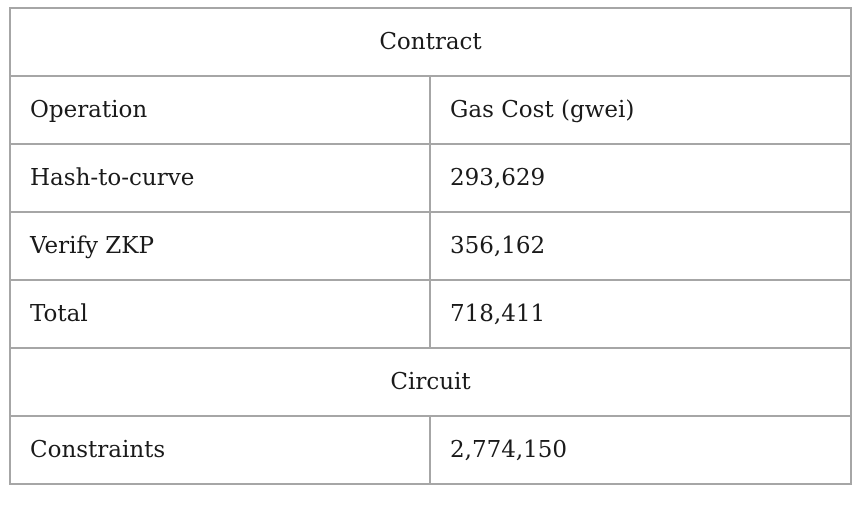 The image size is (858, 520). What do you see at coordinates (220, 246) in the screenshot?
I see `cell-operation: Verify ZKP` at bounding box center [220, 246].